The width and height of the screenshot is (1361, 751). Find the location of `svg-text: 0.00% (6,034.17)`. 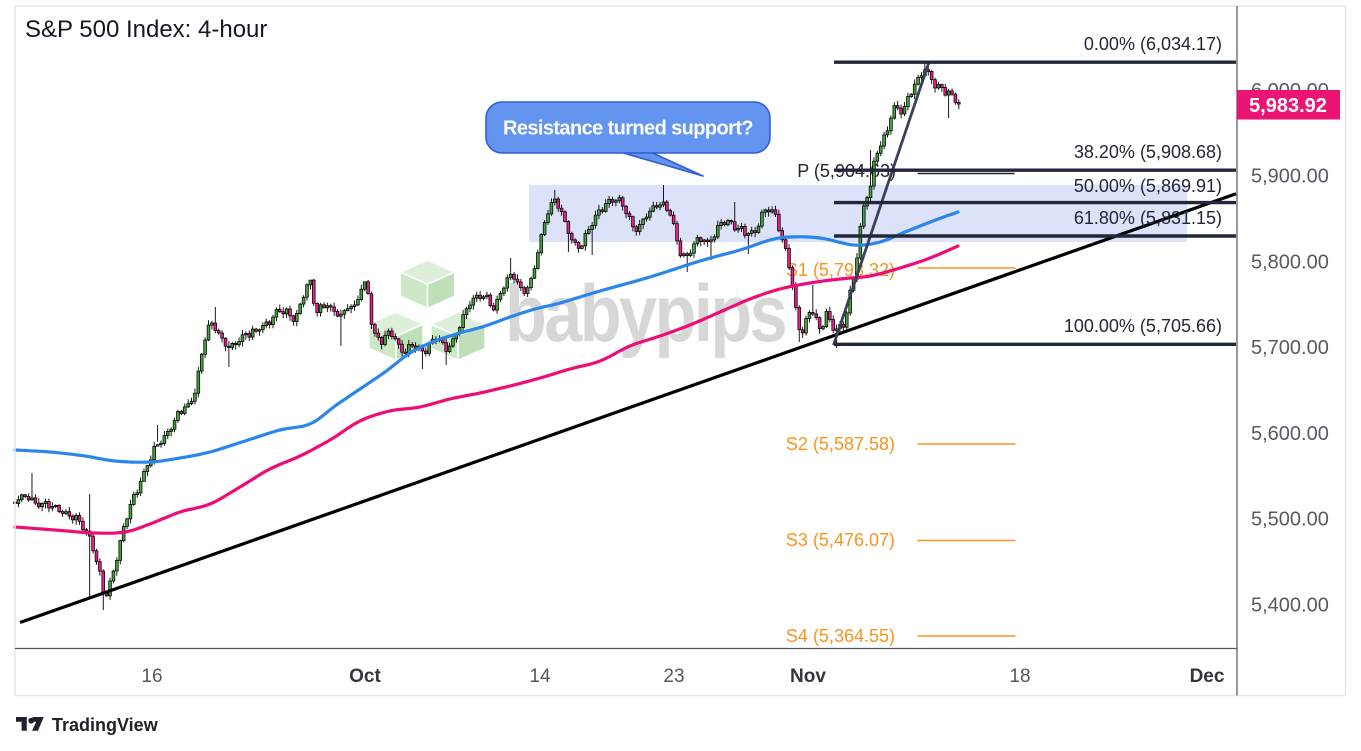

svg-text: 0.00% (6,034.17) is located at coordinates (1153, 44).